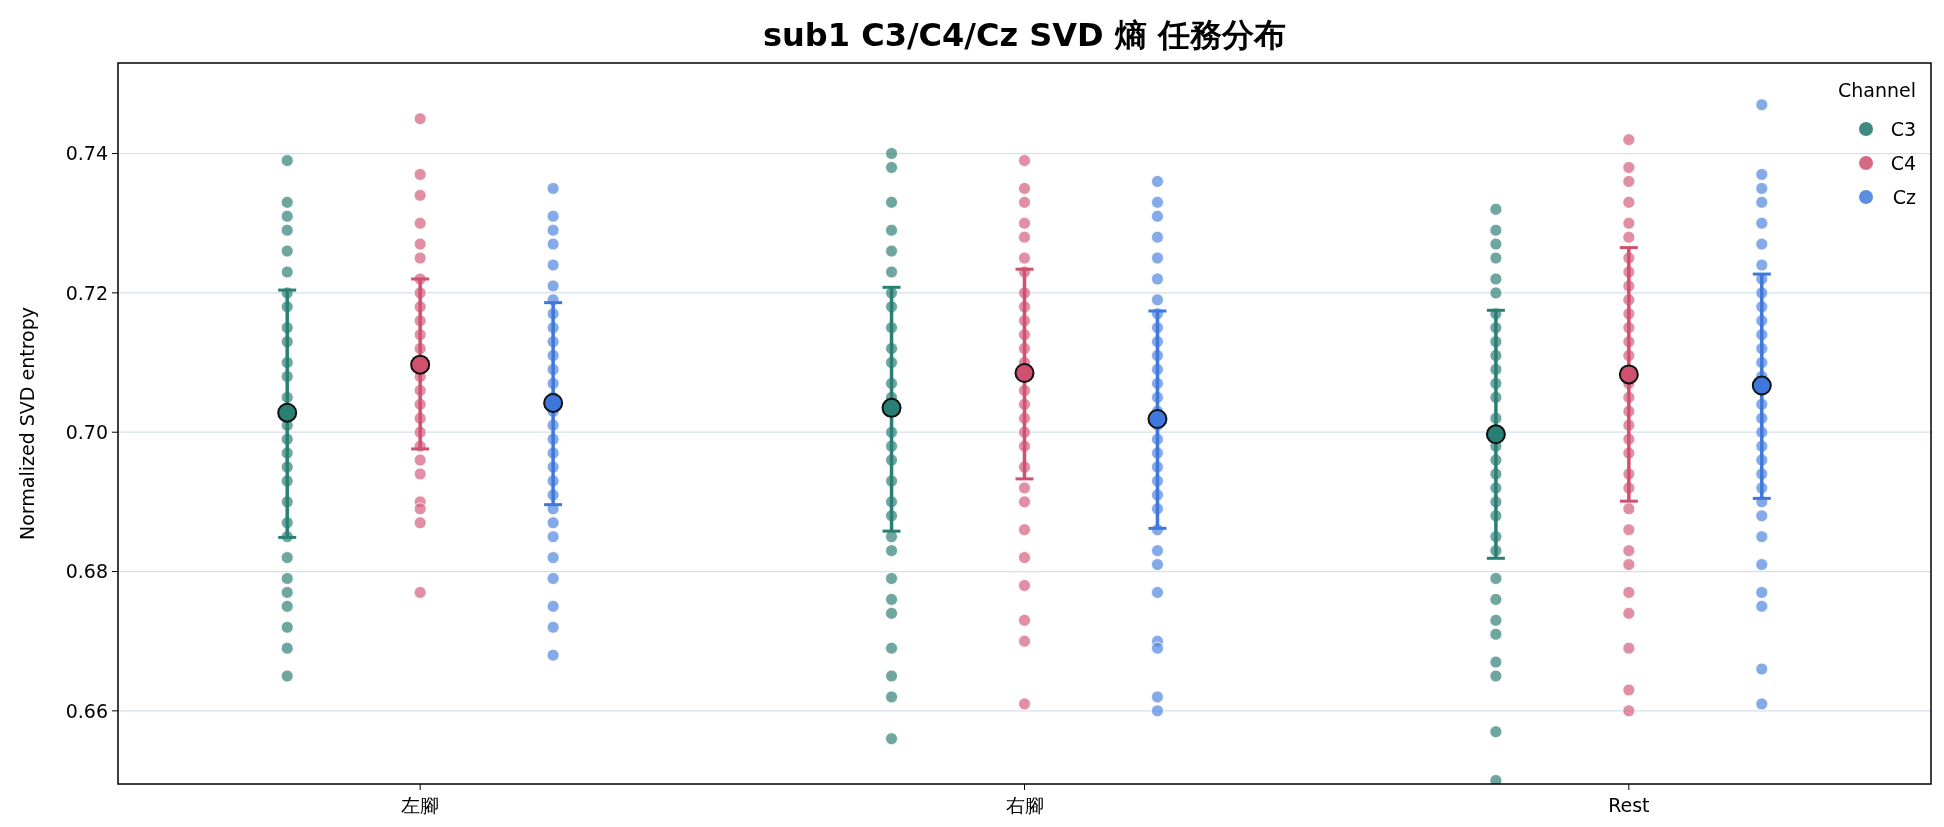 The width and height of the screenshot is (1944, 827). What do you see at coordinates (1024, 35) in the screenshot?
I see `chart-title: sub1 C3/C4/Cz SVD 熵 任務分布` at bounding box center [1024, 35].